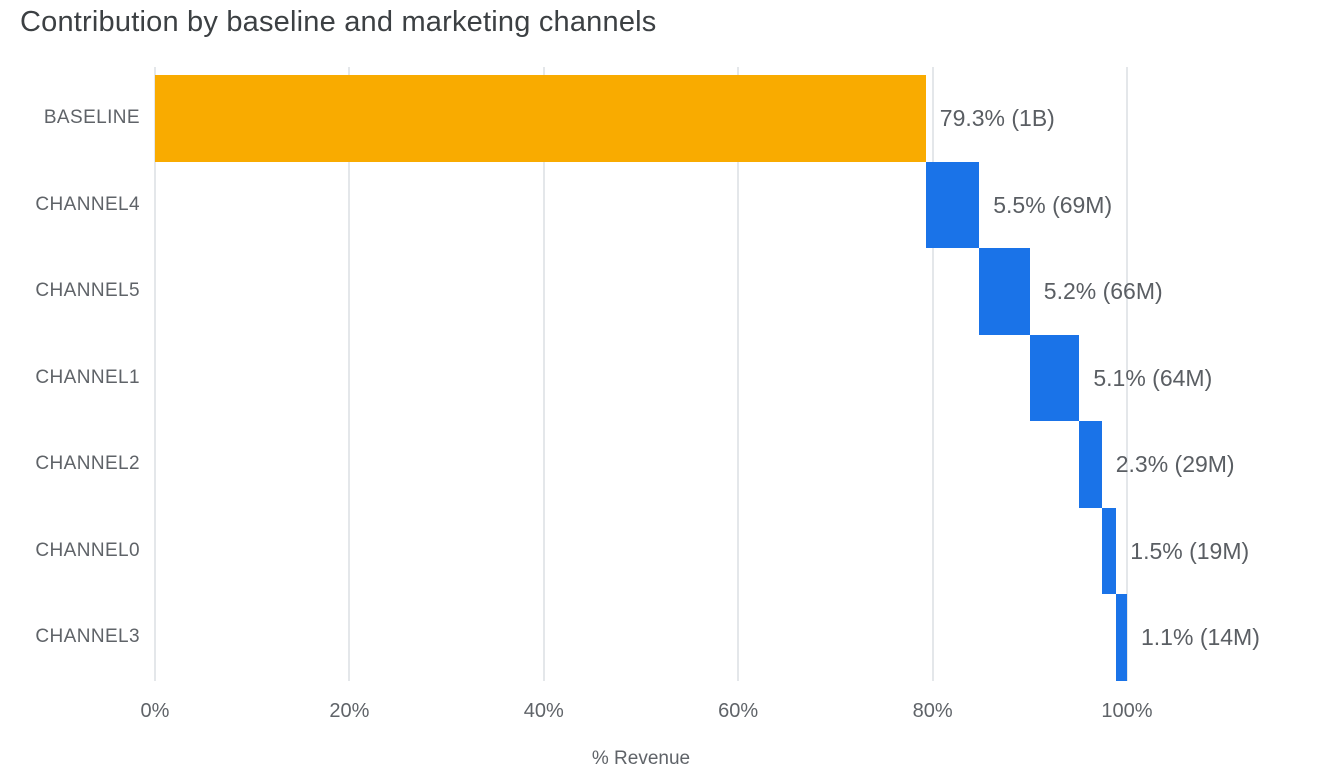 The image size is (1330, 781). Describe the element at coordinates (87, 636) in the screenshot. I see `category-label-channel3: CHANNEL3` at that location.